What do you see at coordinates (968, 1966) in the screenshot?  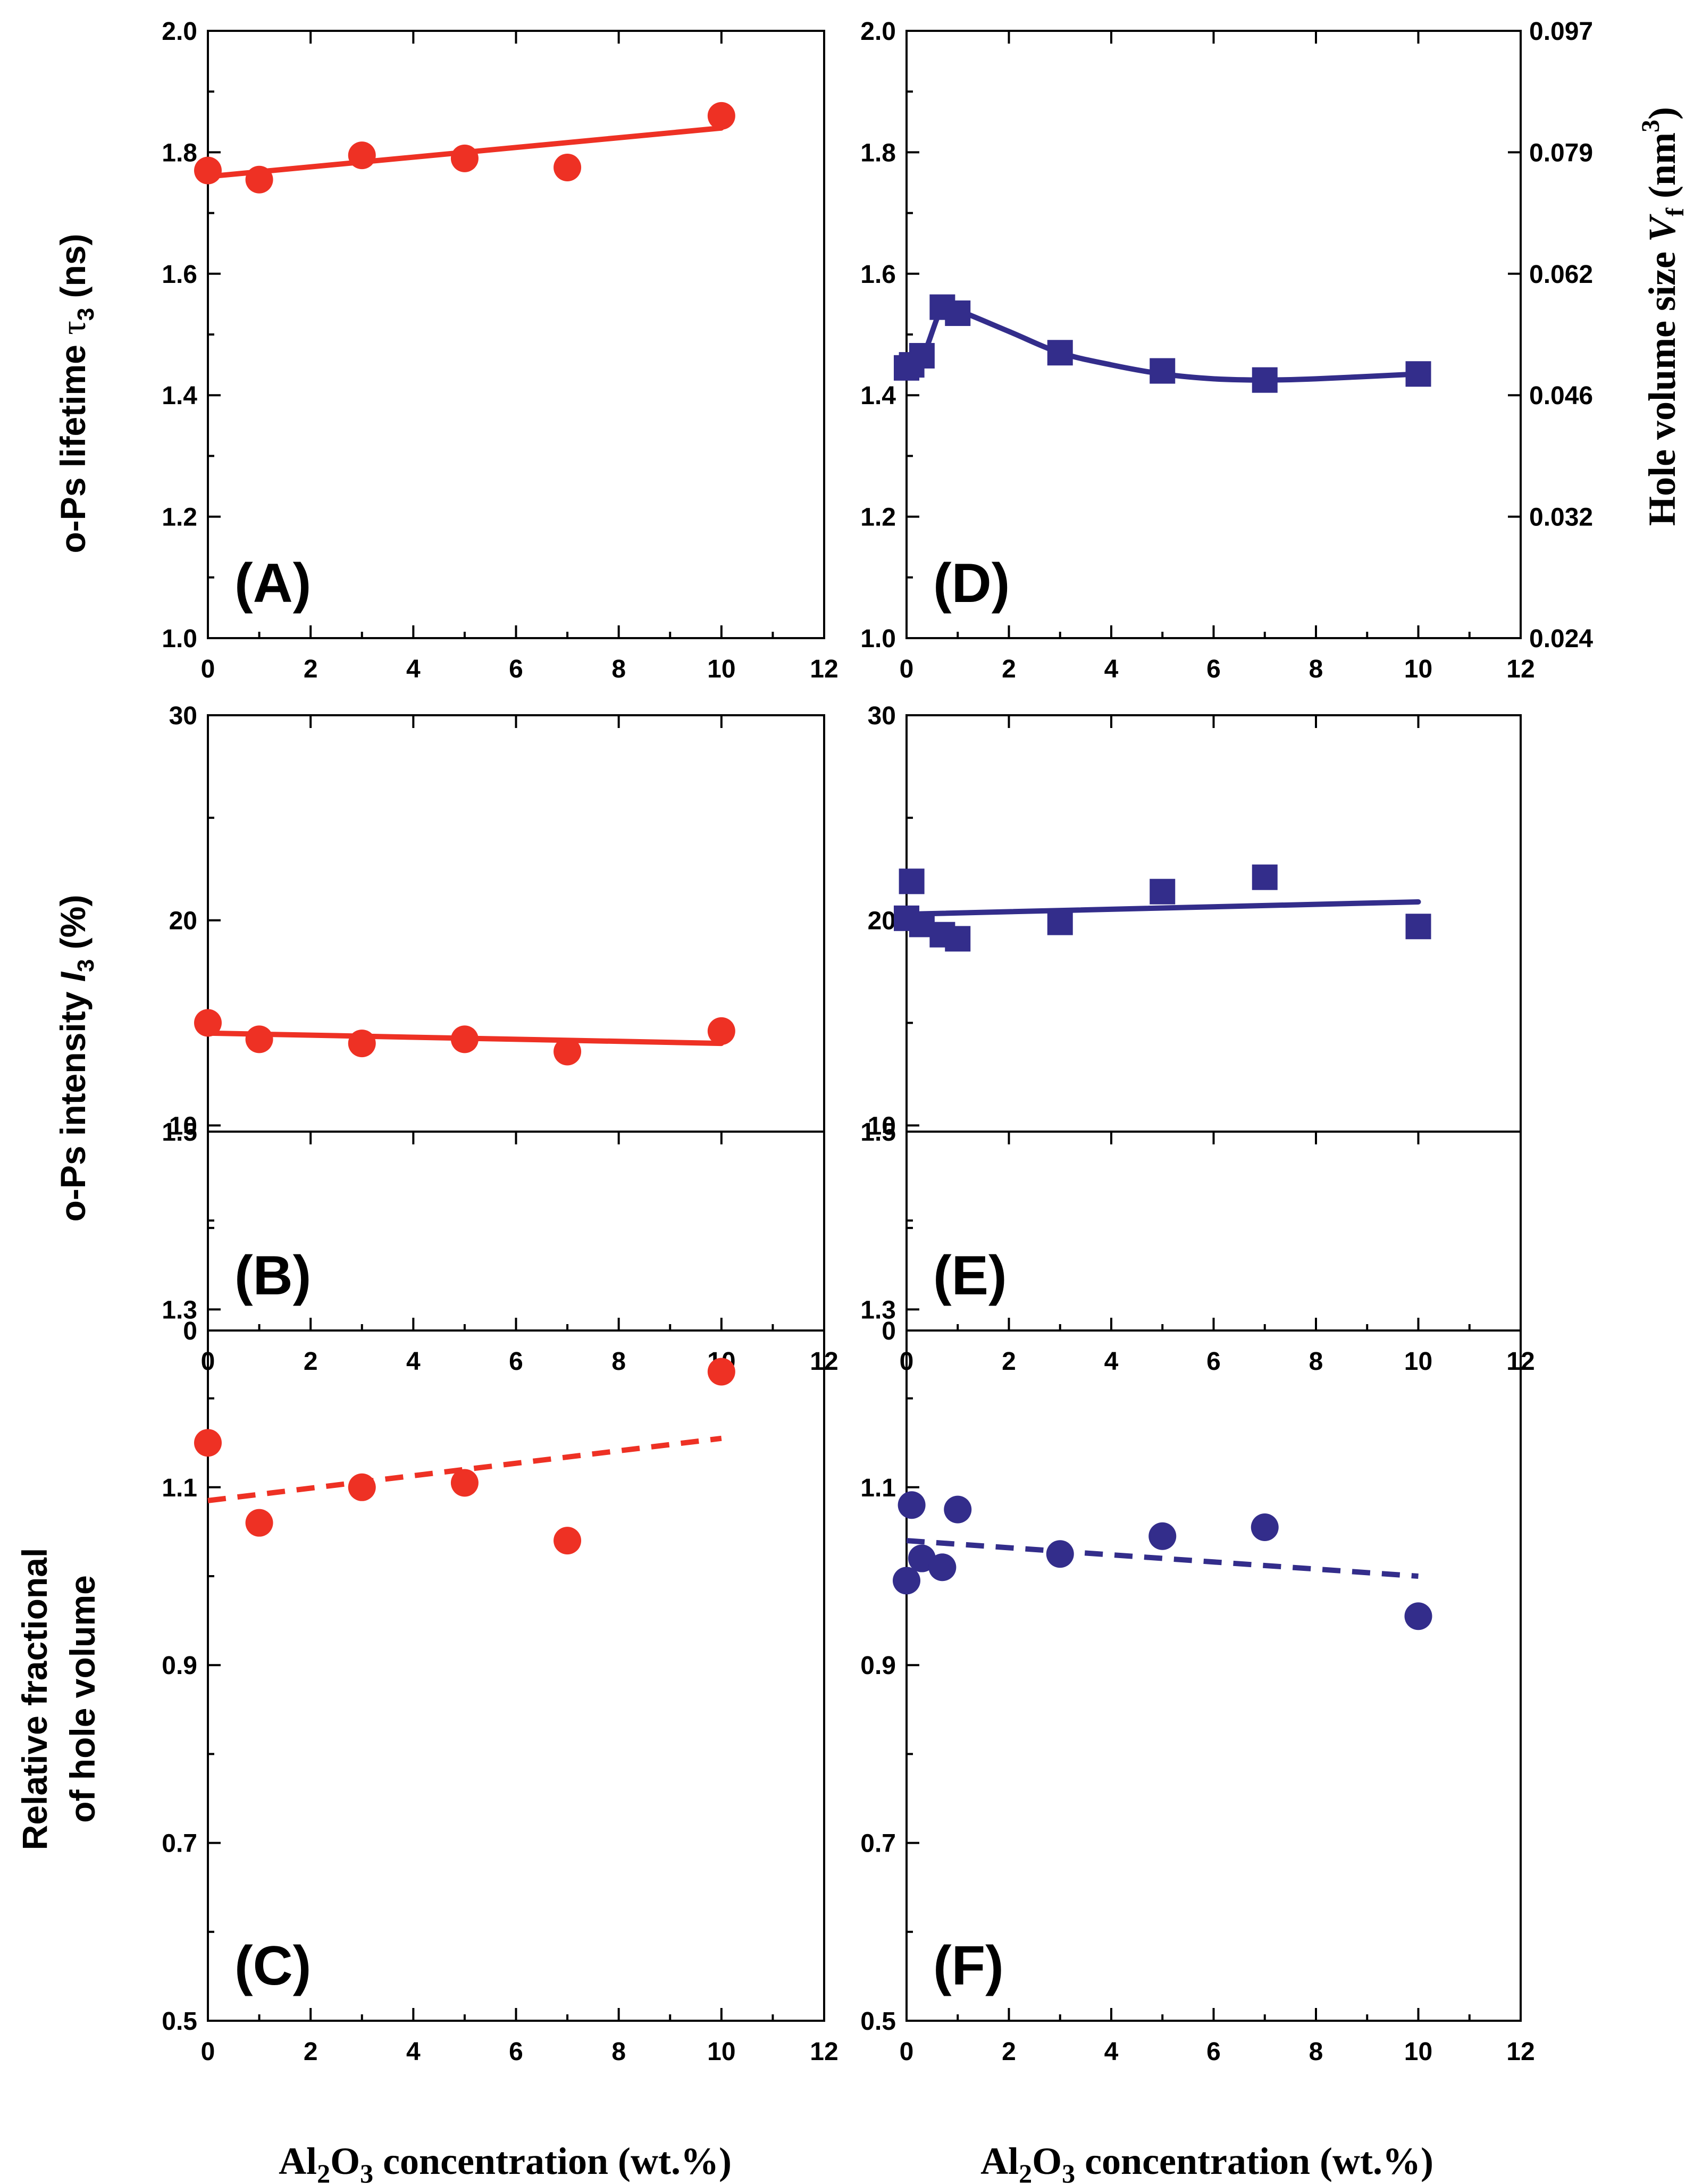 I see `panel-label: (F)` at bounding box center [968, 1966].